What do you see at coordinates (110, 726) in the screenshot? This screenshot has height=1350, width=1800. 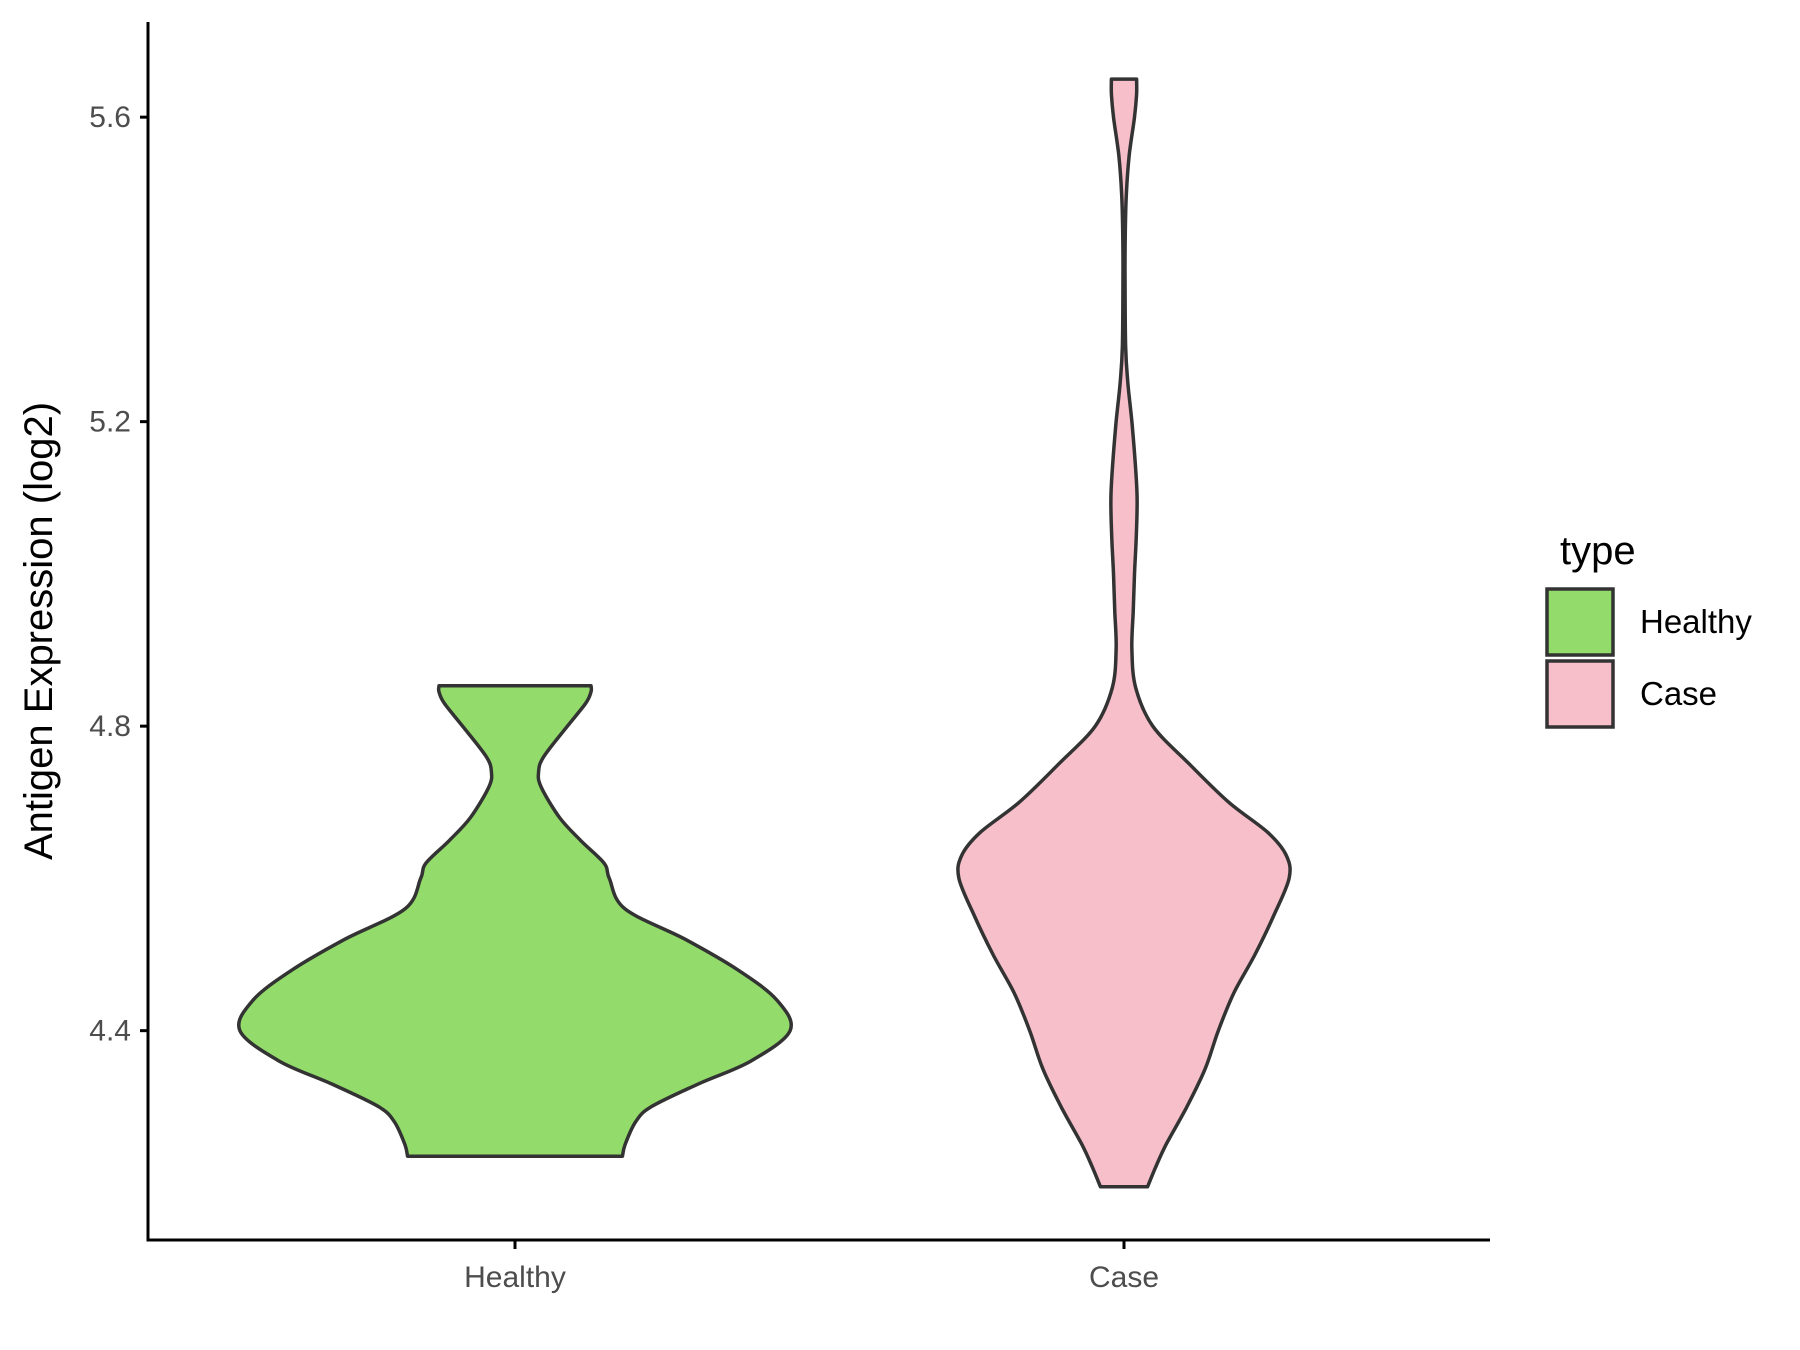 I see `y-tick-label: 4.8` at bounding box center [110, 726].